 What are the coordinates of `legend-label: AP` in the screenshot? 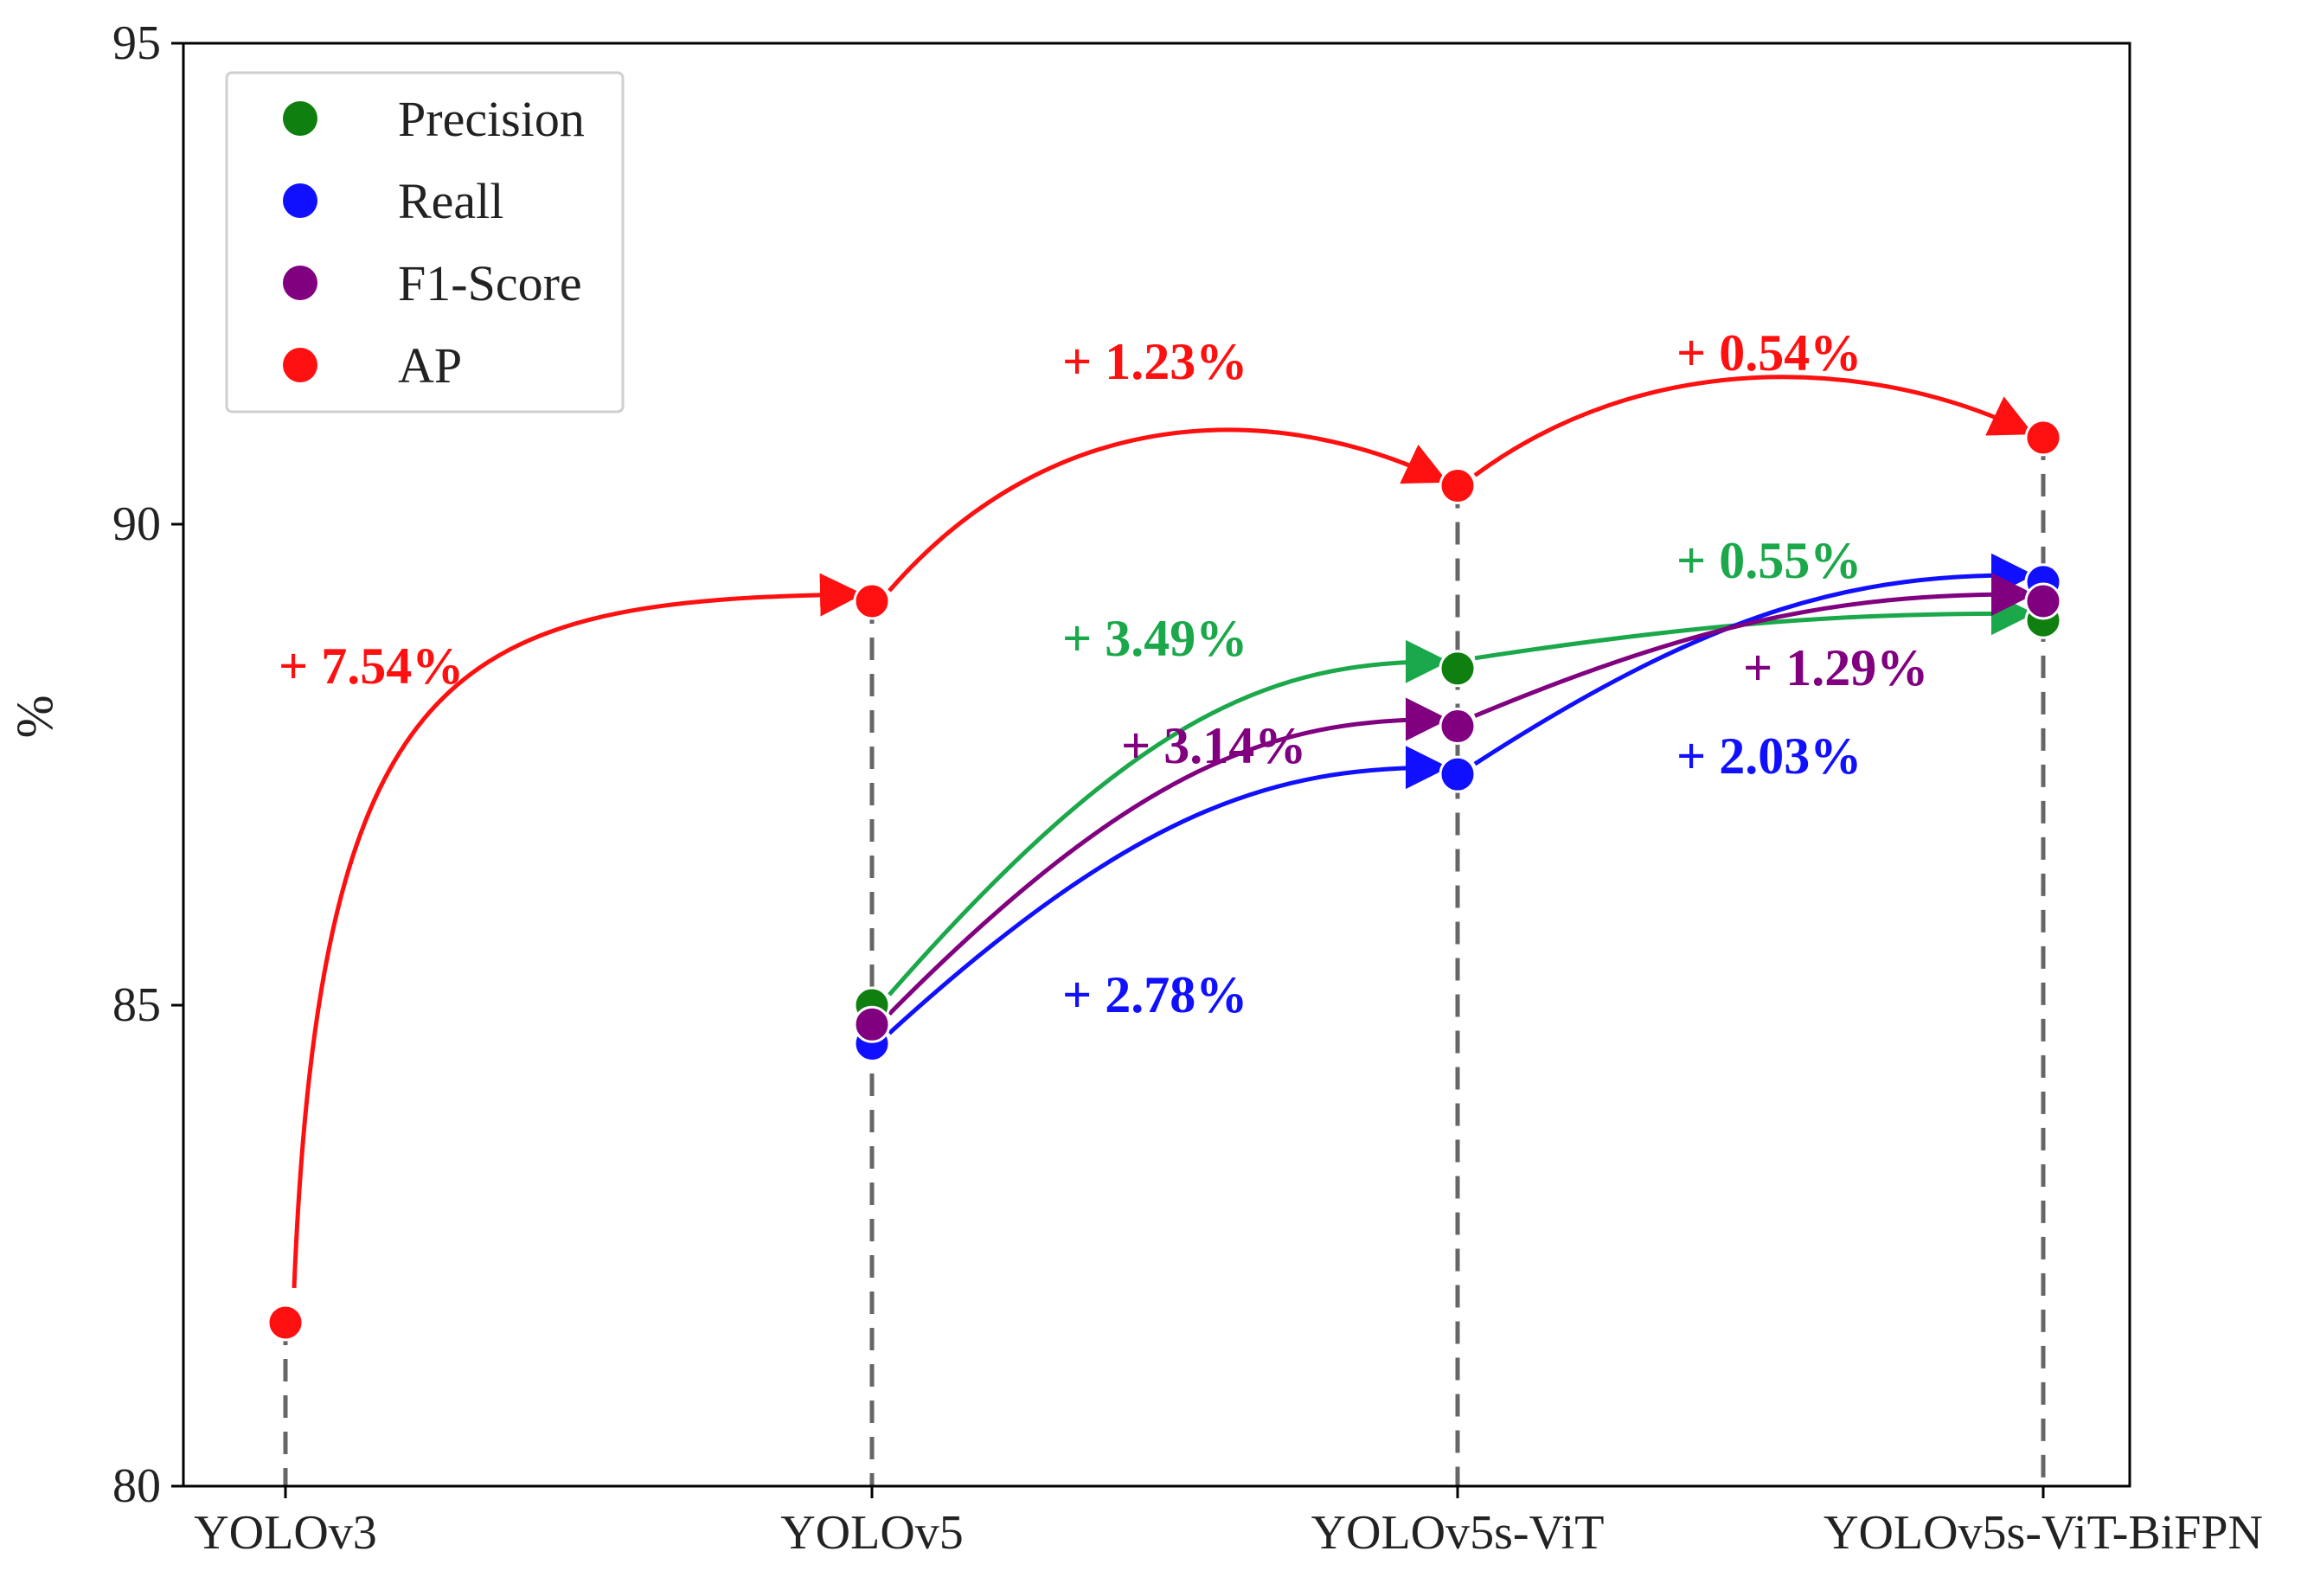 It's located at (430, 366).